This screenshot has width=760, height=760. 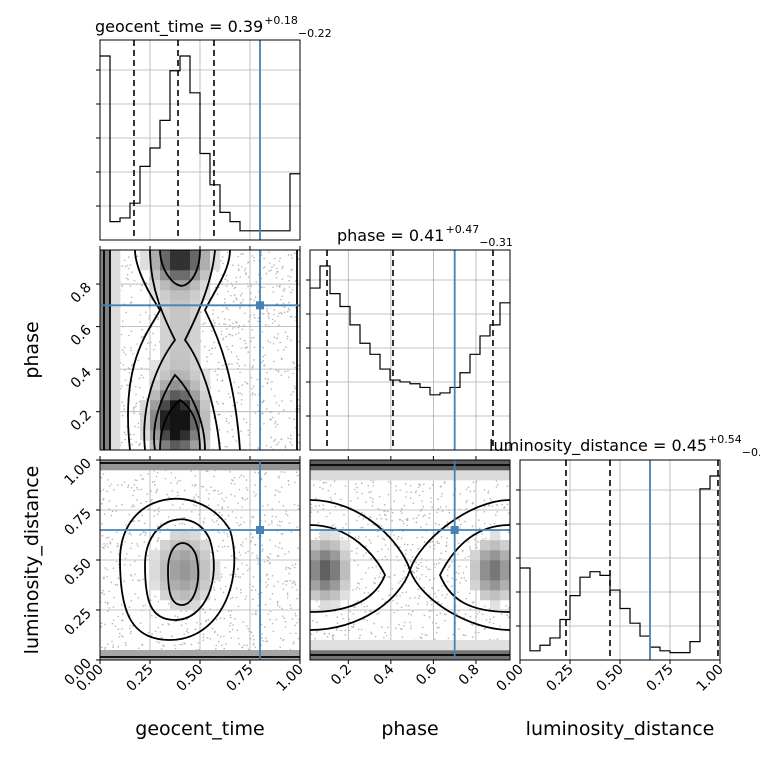 What do you see at coordinates (180, 268) in the screenshot?
I see `contour-line` at bounding box center [180, 268].